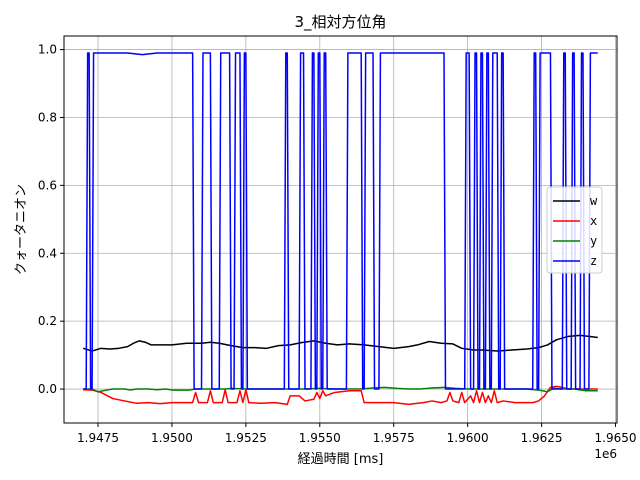  I want to click on legend-label-y: y, so click(593, 241).